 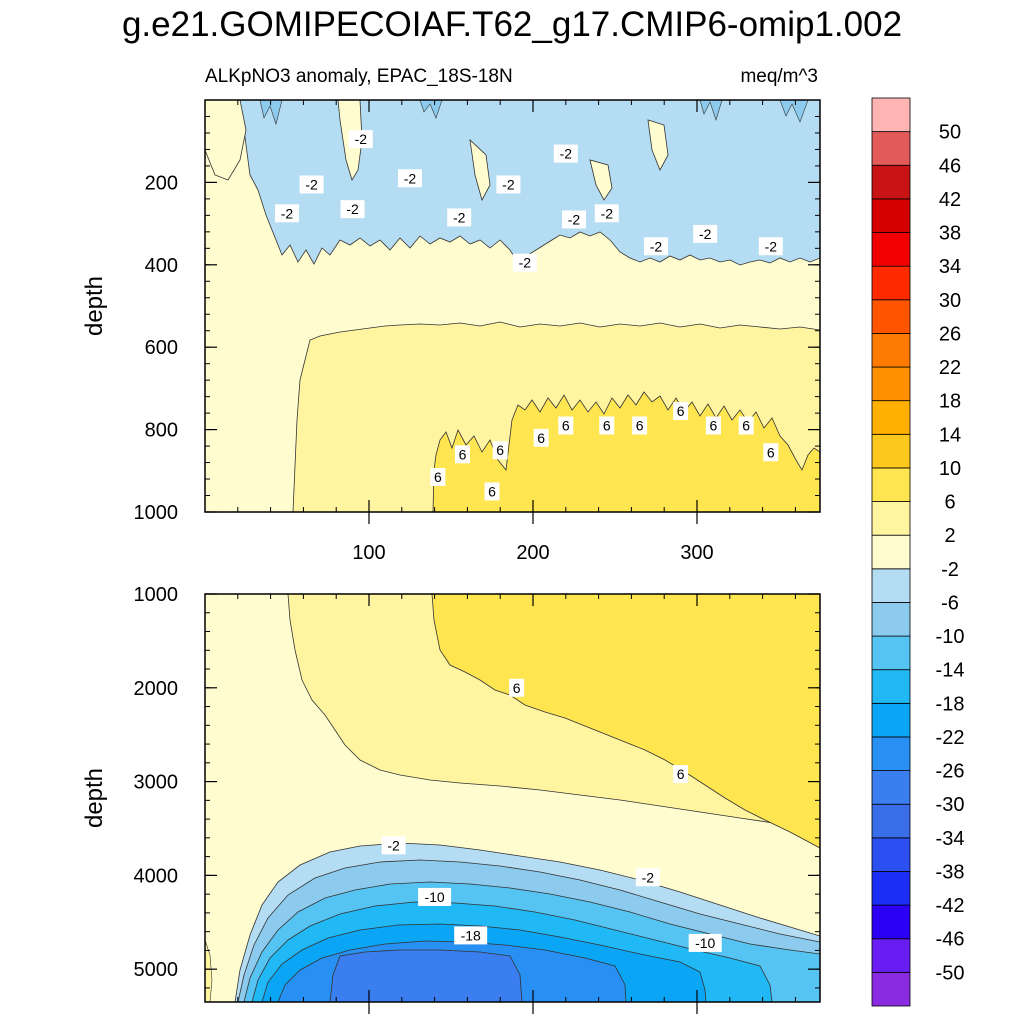 What do you see at coordinates (534, 113) in the screenshot?
I see `upper-fill-minus6-flecks` at bounding box center [534, 113].